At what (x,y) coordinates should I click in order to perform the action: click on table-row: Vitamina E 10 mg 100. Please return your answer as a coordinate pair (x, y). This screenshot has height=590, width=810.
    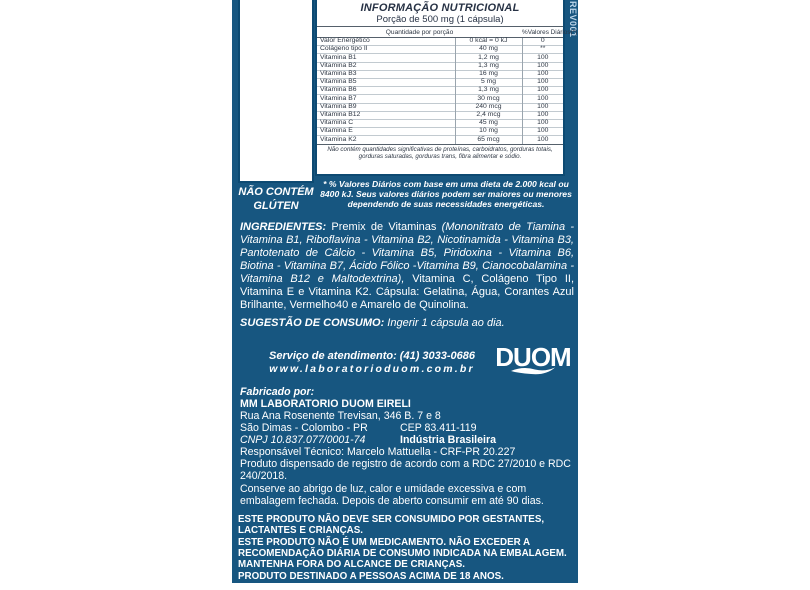
    Looking at the image, I should click on (440, 131).